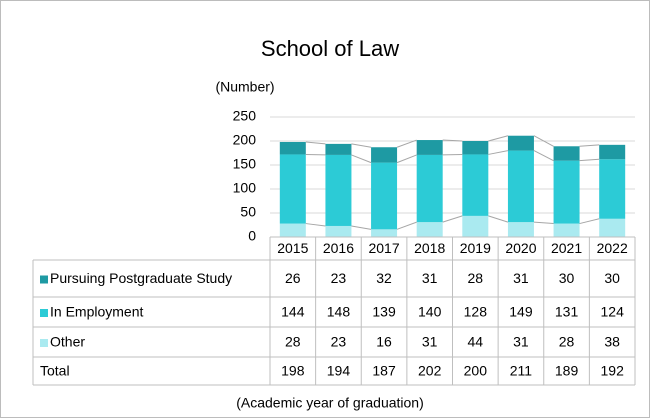  Describe the element at coordinates (613, 371) in the screenshot. I see `table-total: 192` at that location.